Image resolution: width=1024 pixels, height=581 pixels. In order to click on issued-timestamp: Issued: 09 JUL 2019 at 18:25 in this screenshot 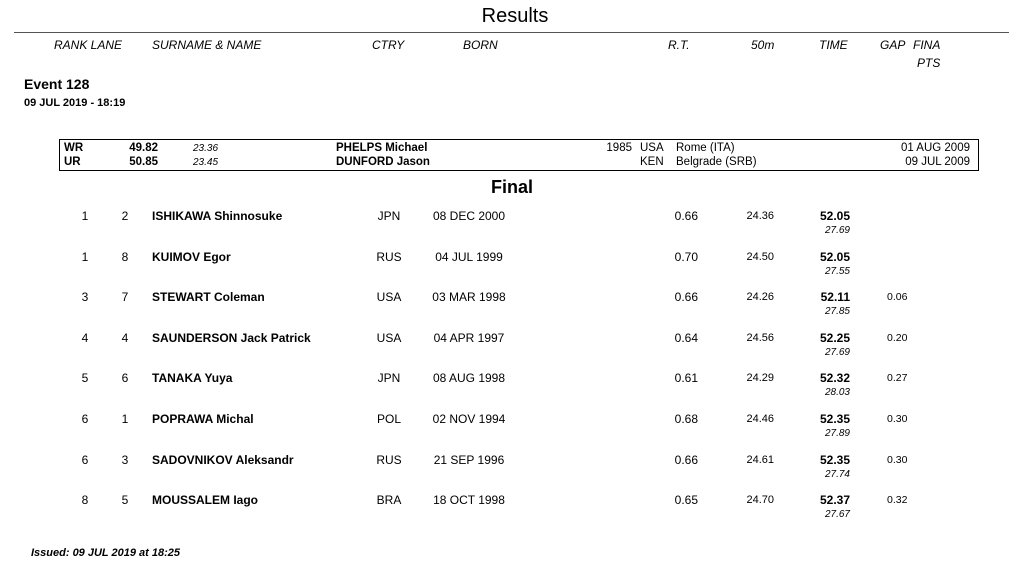, I will do `click(105, 553)`.